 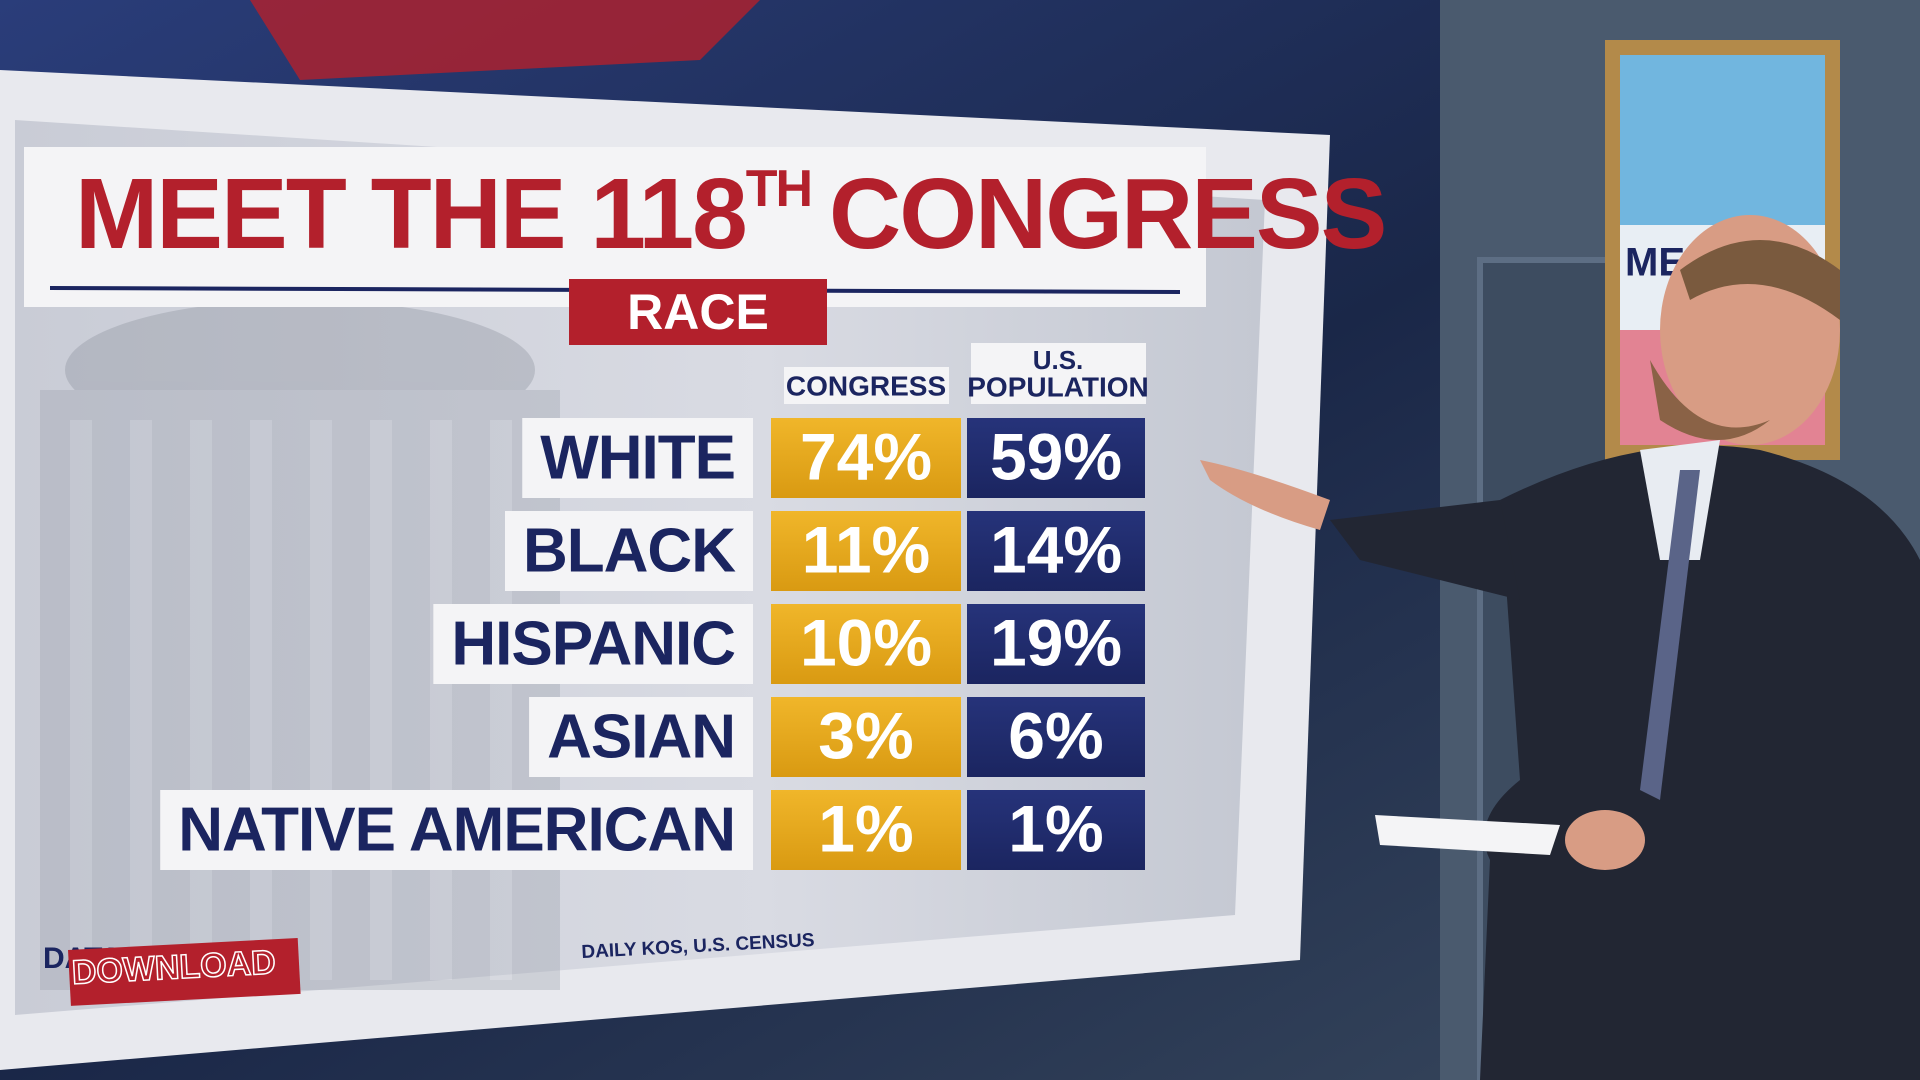 I want to click on congress-value: 1%, so click(x=865, y=828).